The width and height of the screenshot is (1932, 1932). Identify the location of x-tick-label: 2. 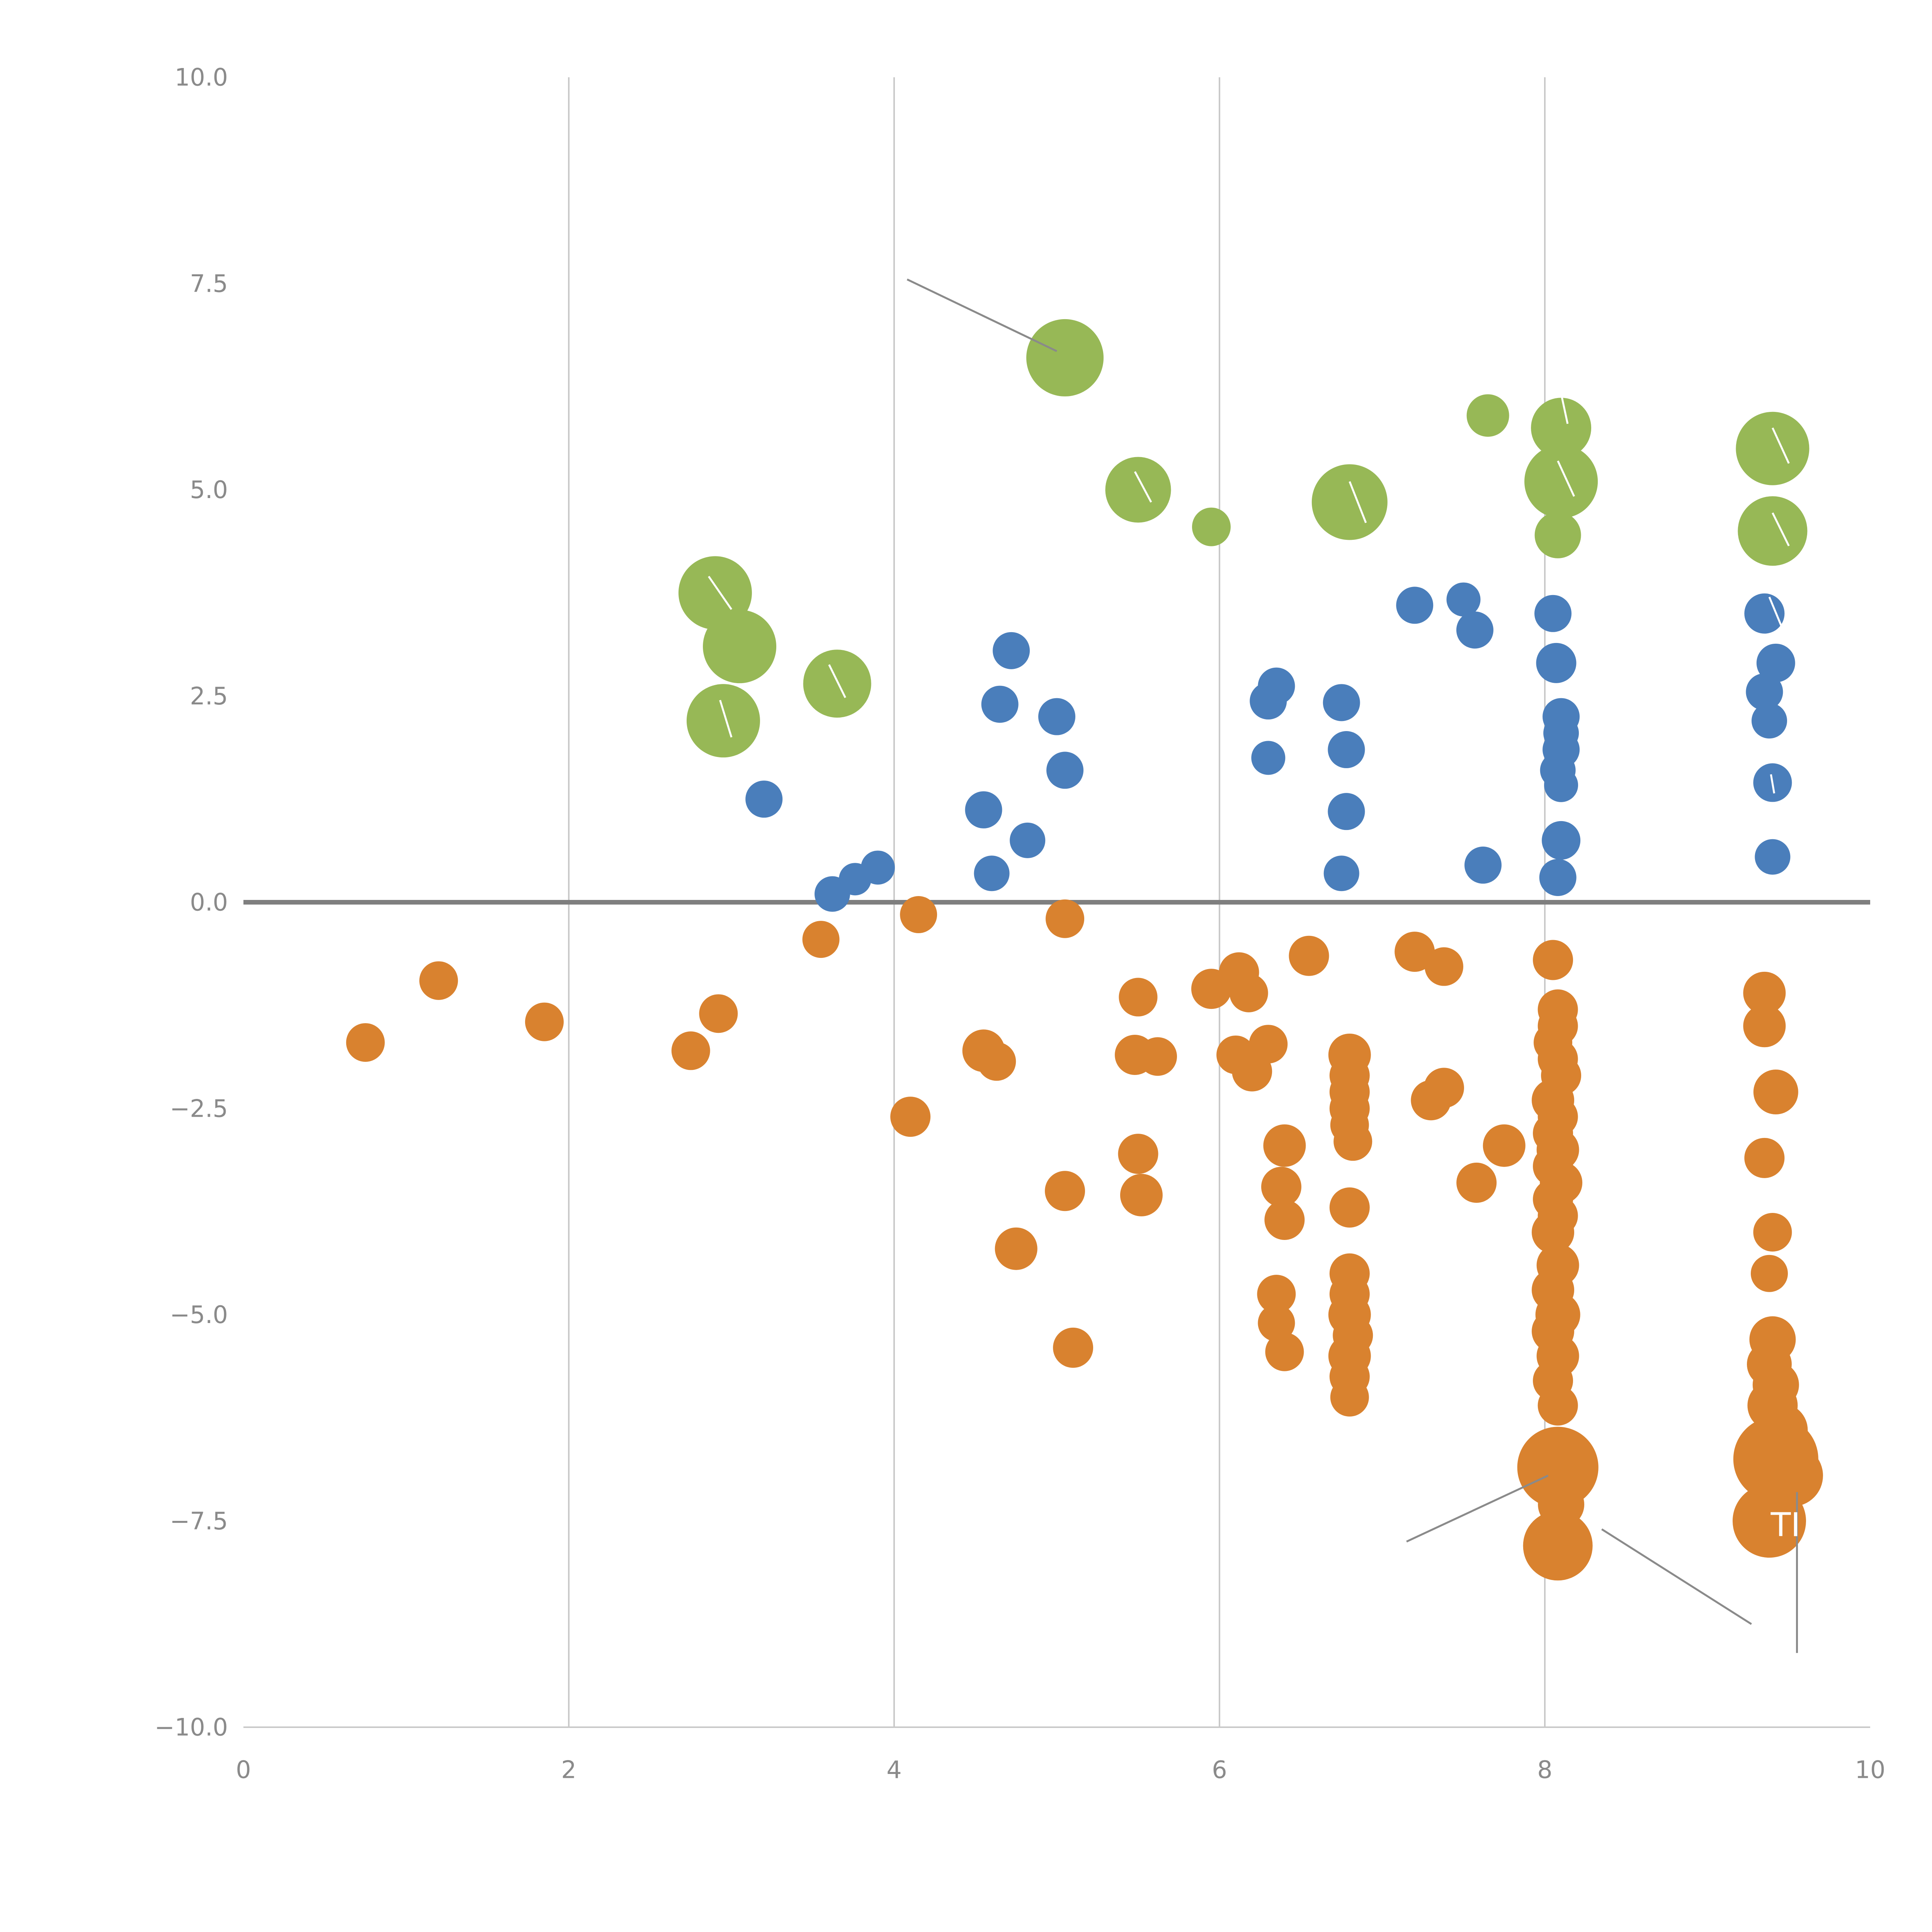
(568, 1770).